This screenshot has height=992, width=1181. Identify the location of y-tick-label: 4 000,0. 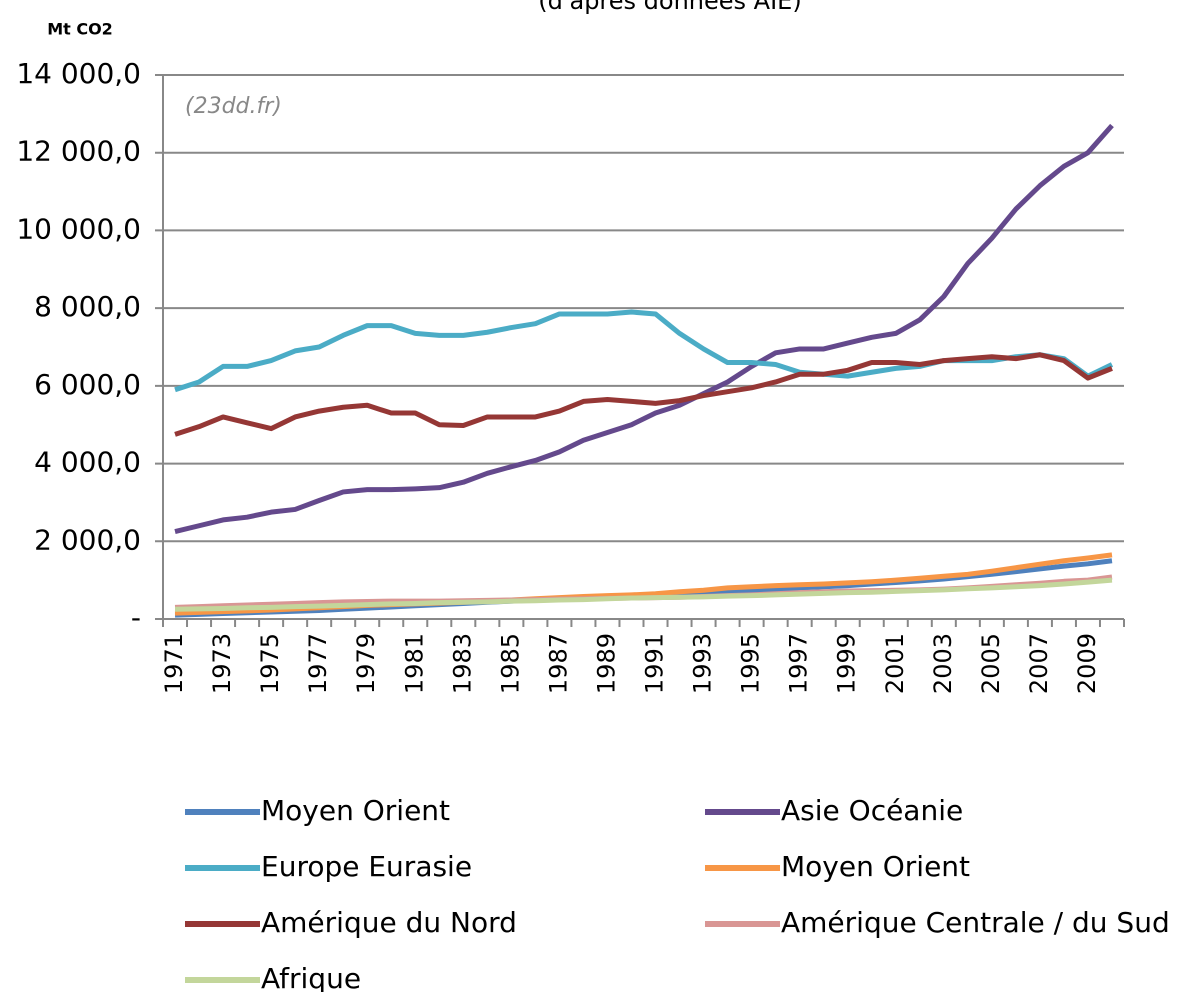
(87, 462).